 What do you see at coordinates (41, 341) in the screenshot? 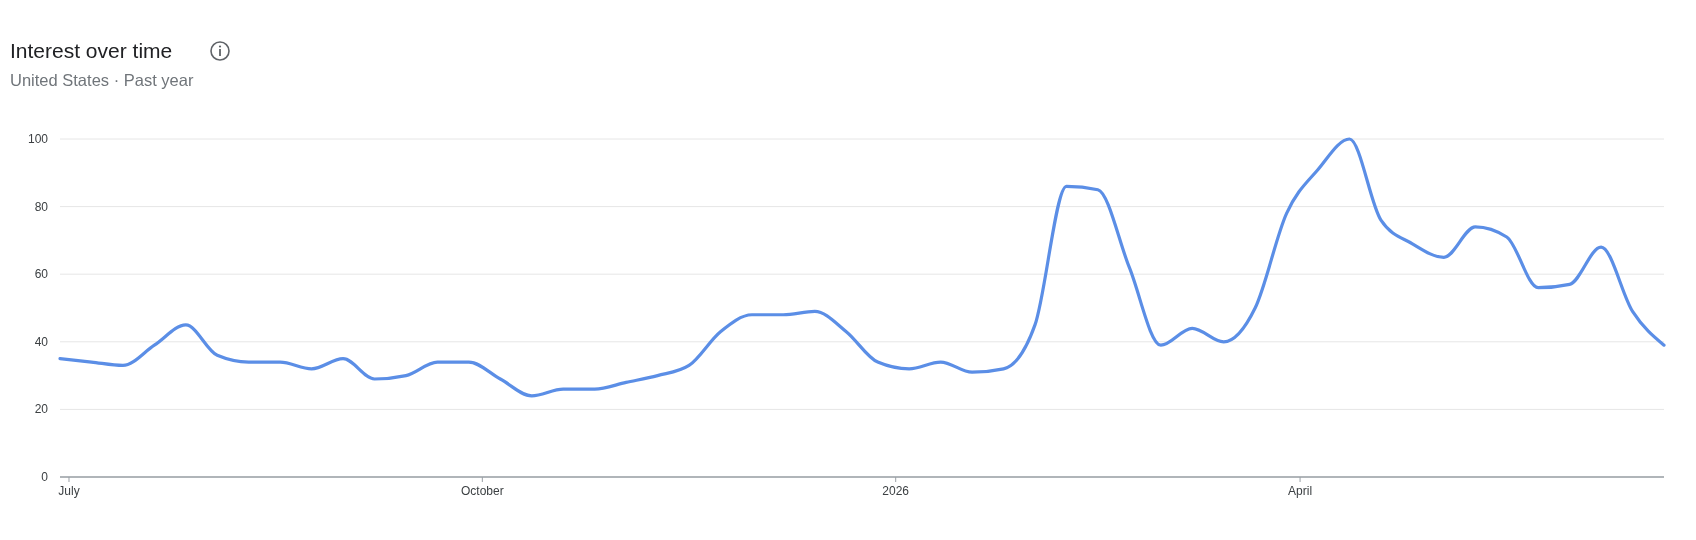
I see `y-tick-label: 40` at bounding box center [41, 341].